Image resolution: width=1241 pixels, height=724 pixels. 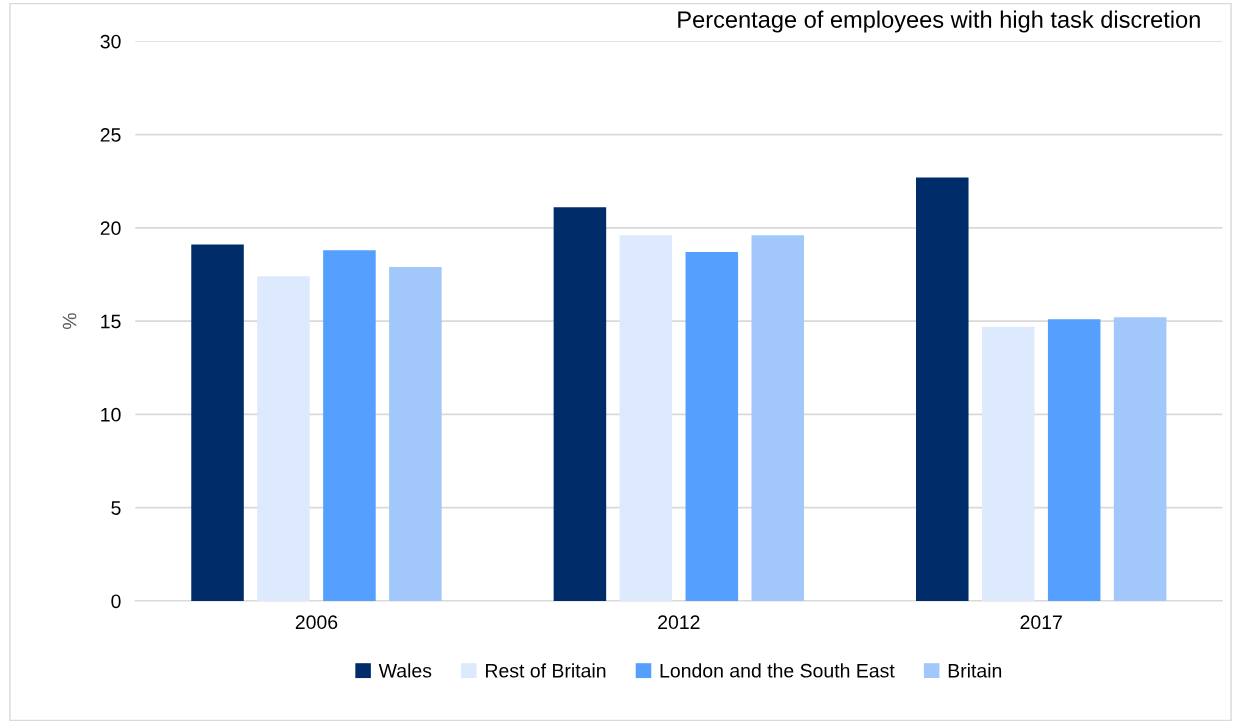 What do you see at coordinates (546, 670) in the screenshot?
I see `legend-label: Rest of Britain` at bounding box center [546, 670].